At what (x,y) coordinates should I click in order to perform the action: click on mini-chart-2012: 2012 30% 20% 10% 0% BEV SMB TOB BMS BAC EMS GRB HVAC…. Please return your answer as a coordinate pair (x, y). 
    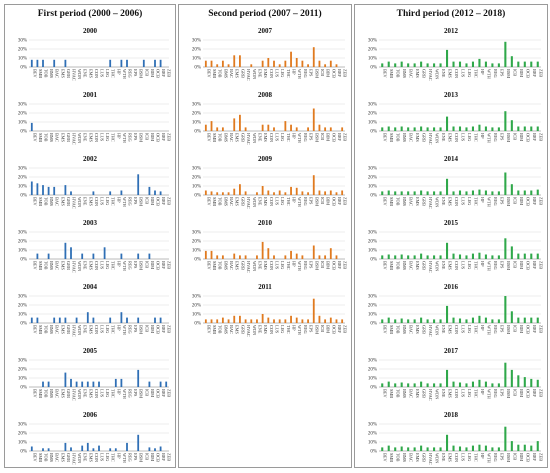
    Looking at the image, I should click on (451, 58).